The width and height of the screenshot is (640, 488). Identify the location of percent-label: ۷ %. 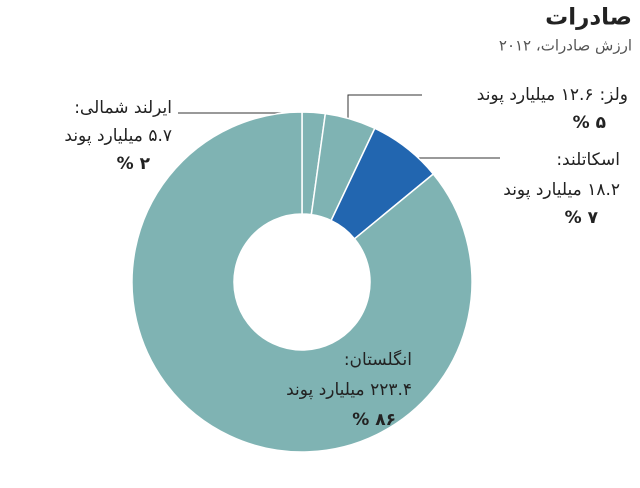
(582, 218).